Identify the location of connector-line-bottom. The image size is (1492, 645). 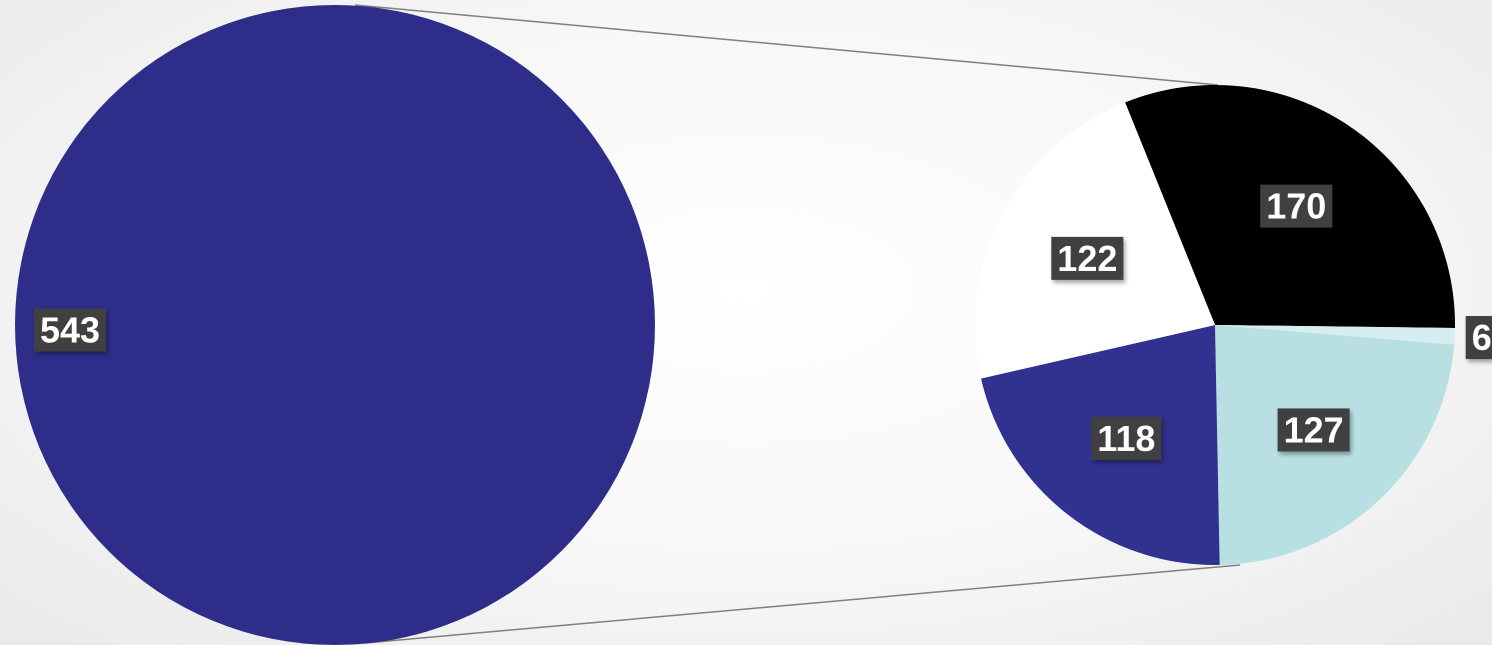
(802, 604).